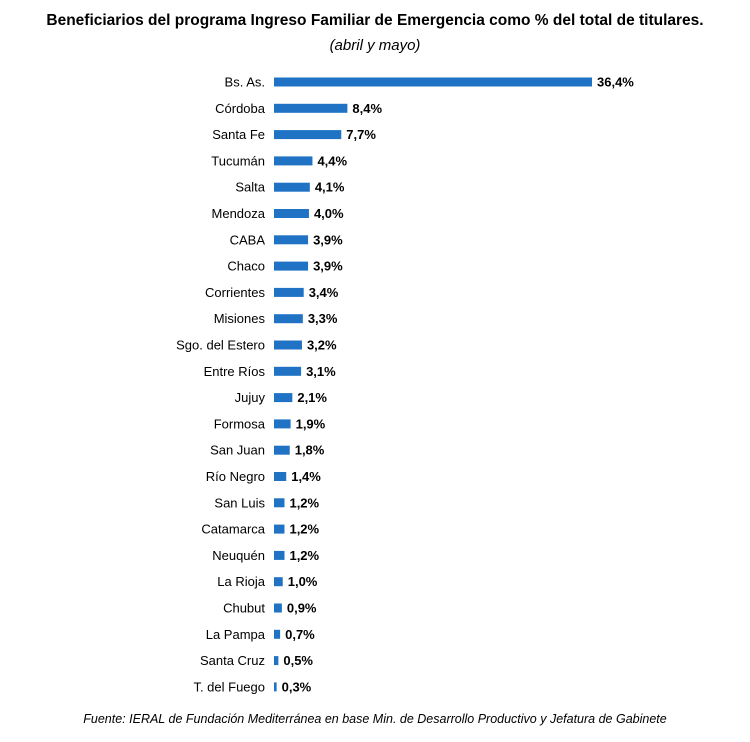  Describe the element at coordinates (330, 187) in the screenshot. I see `value-label: 4,1%` at that location.